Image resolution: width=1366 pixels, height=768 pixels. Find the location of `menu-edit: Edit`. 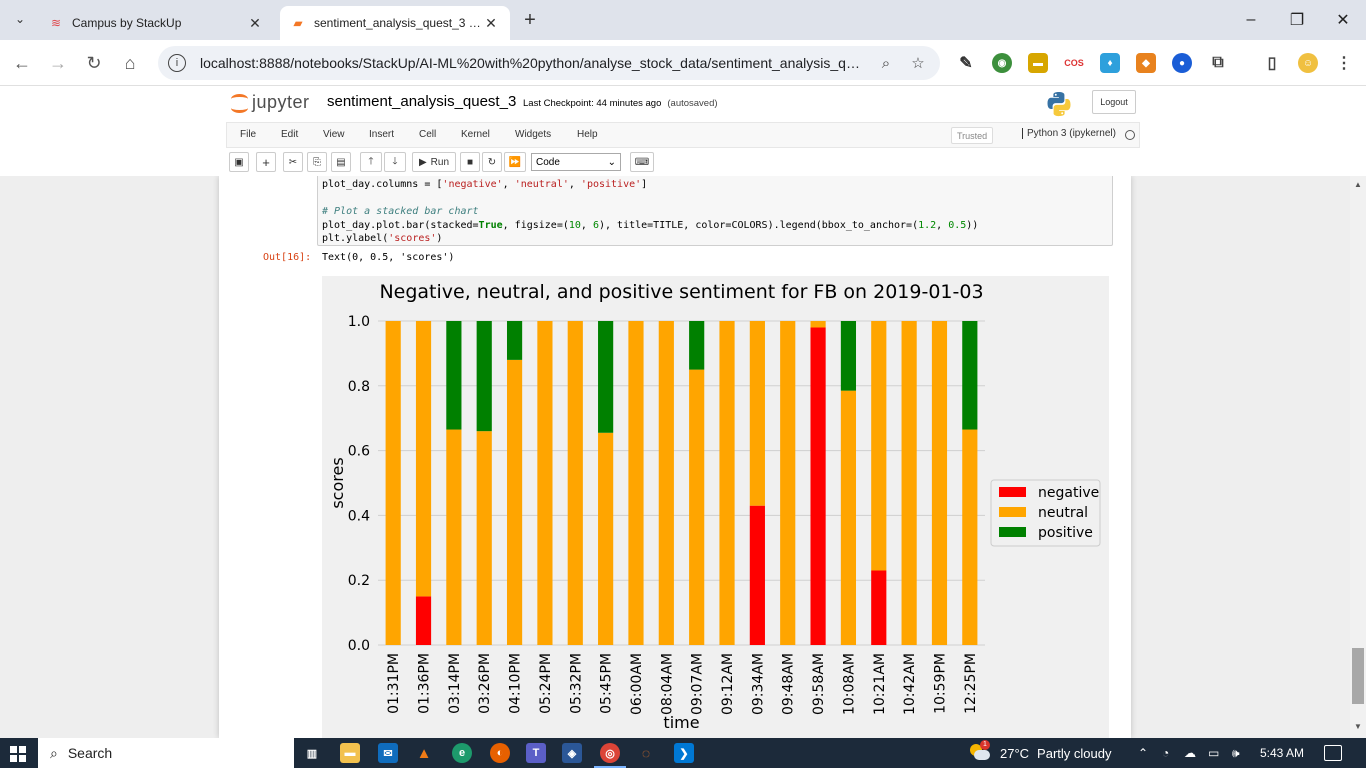

menu-edit: Edit is located at coordinates (290, 134).